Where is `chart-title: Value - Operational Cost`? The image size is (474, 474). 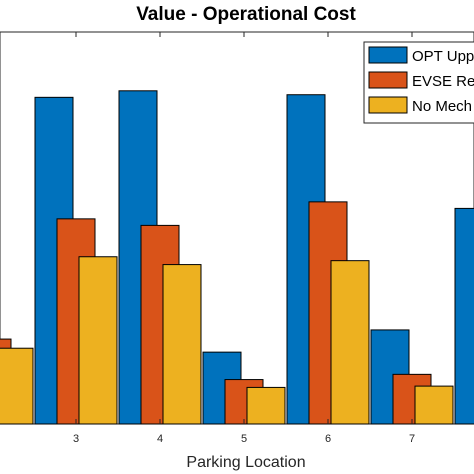 chart-title: Value - Operational Cost is located at coordinates (246, 14).